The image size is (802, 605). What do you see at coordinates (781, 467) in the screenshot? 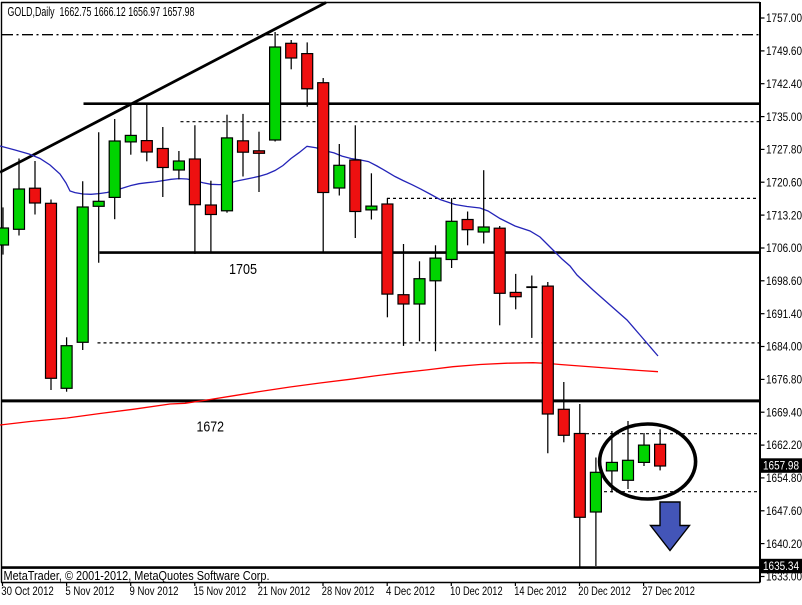
I see `svg-text: 1657.98` at bounding box center [781, 467].